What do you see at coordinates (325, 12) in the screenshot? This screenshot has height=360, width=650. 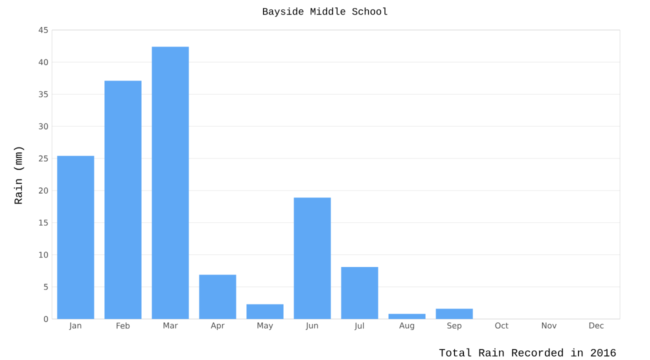 I see `chart-title: Bayside Middle School` at bounding box center [325, 12].